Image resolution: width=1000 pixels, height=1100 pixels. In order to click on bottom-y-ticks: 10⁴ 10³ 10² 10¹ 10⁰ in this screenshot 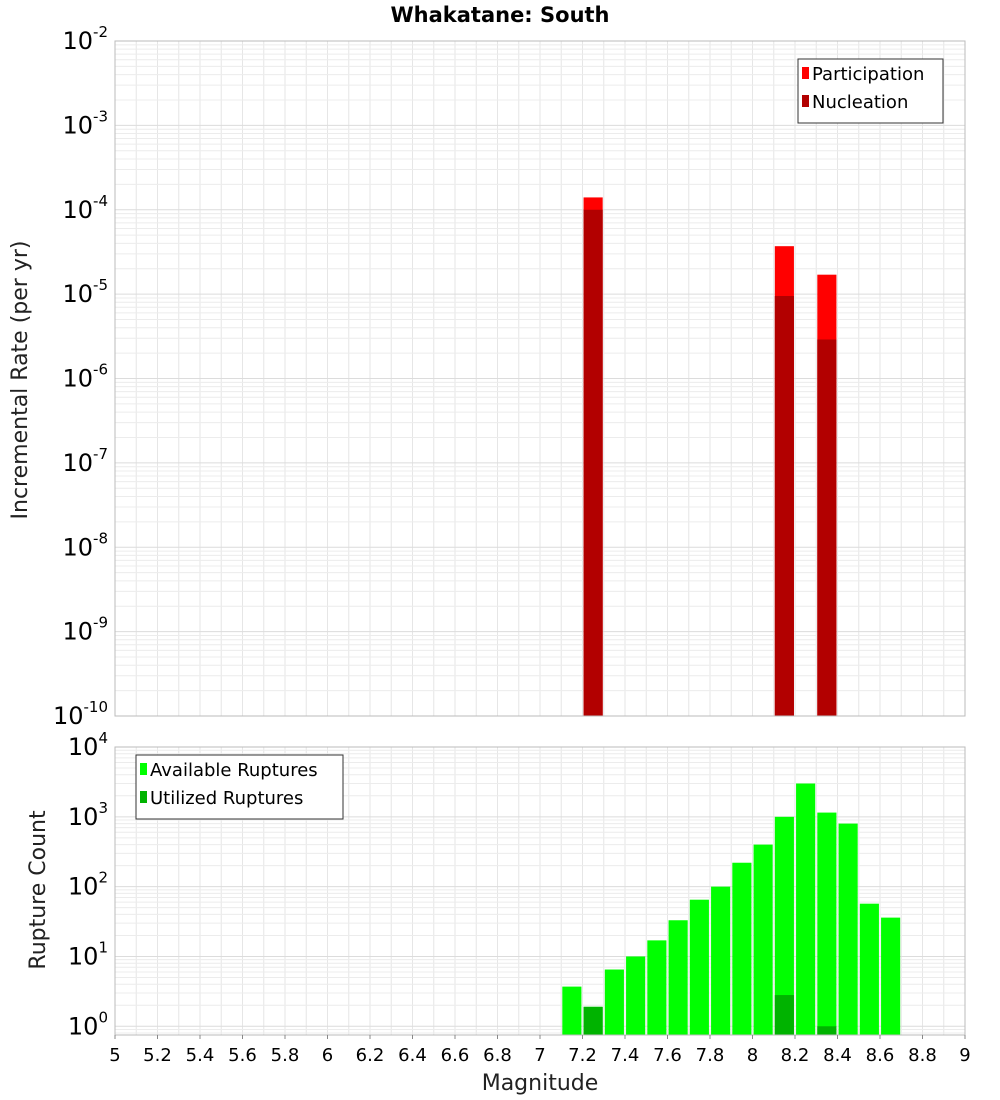, I will do `click(88, 884)`.